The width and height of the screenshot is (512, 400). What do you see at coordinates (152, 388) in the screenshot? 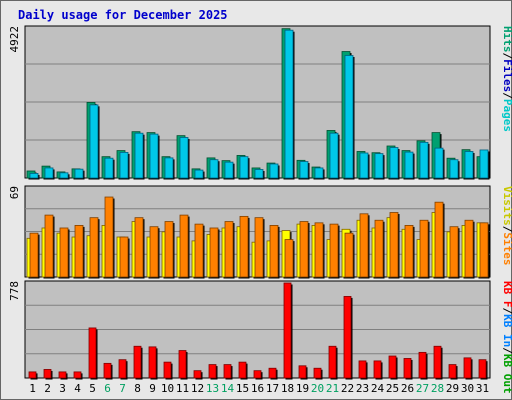
I see `x-tick-label: 9` at bounding box center [152, 388].